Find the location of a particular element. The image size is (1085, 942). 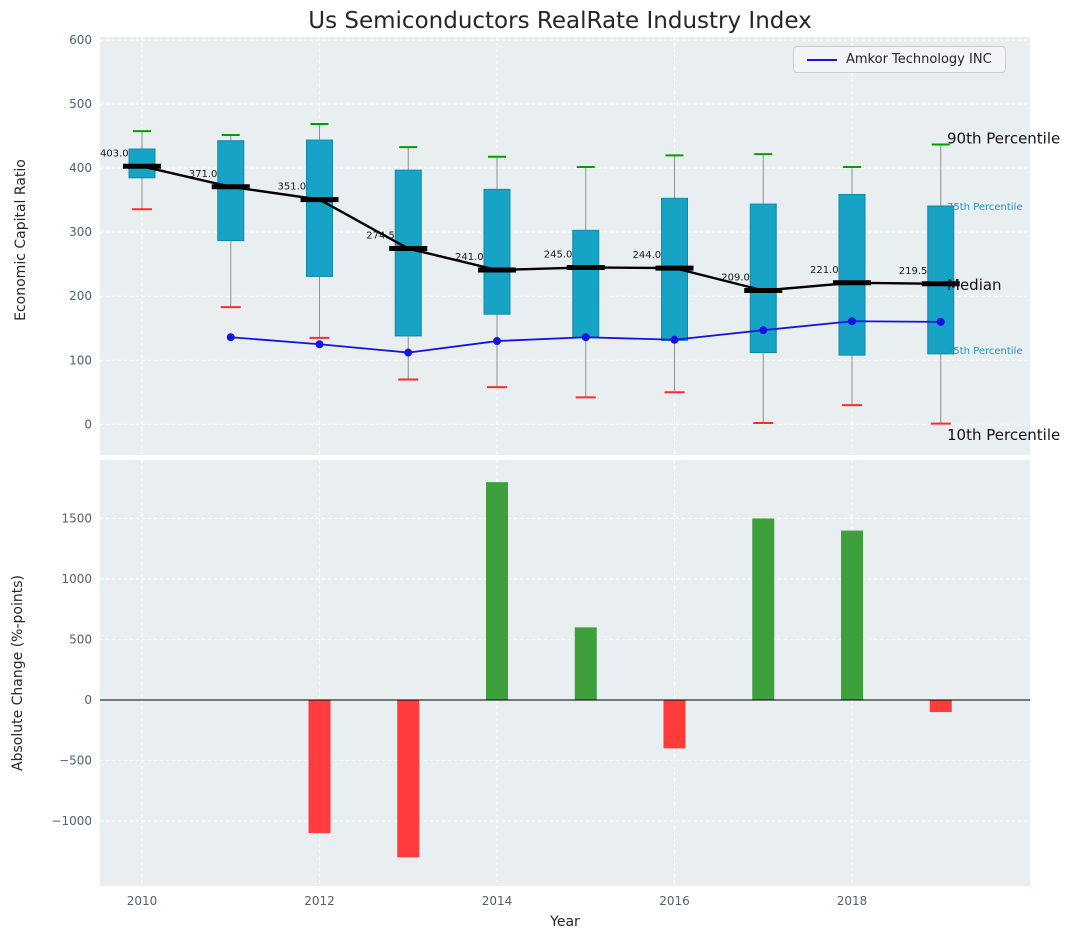

median-value-label: 403.0 is located at coordinates (114, 153).